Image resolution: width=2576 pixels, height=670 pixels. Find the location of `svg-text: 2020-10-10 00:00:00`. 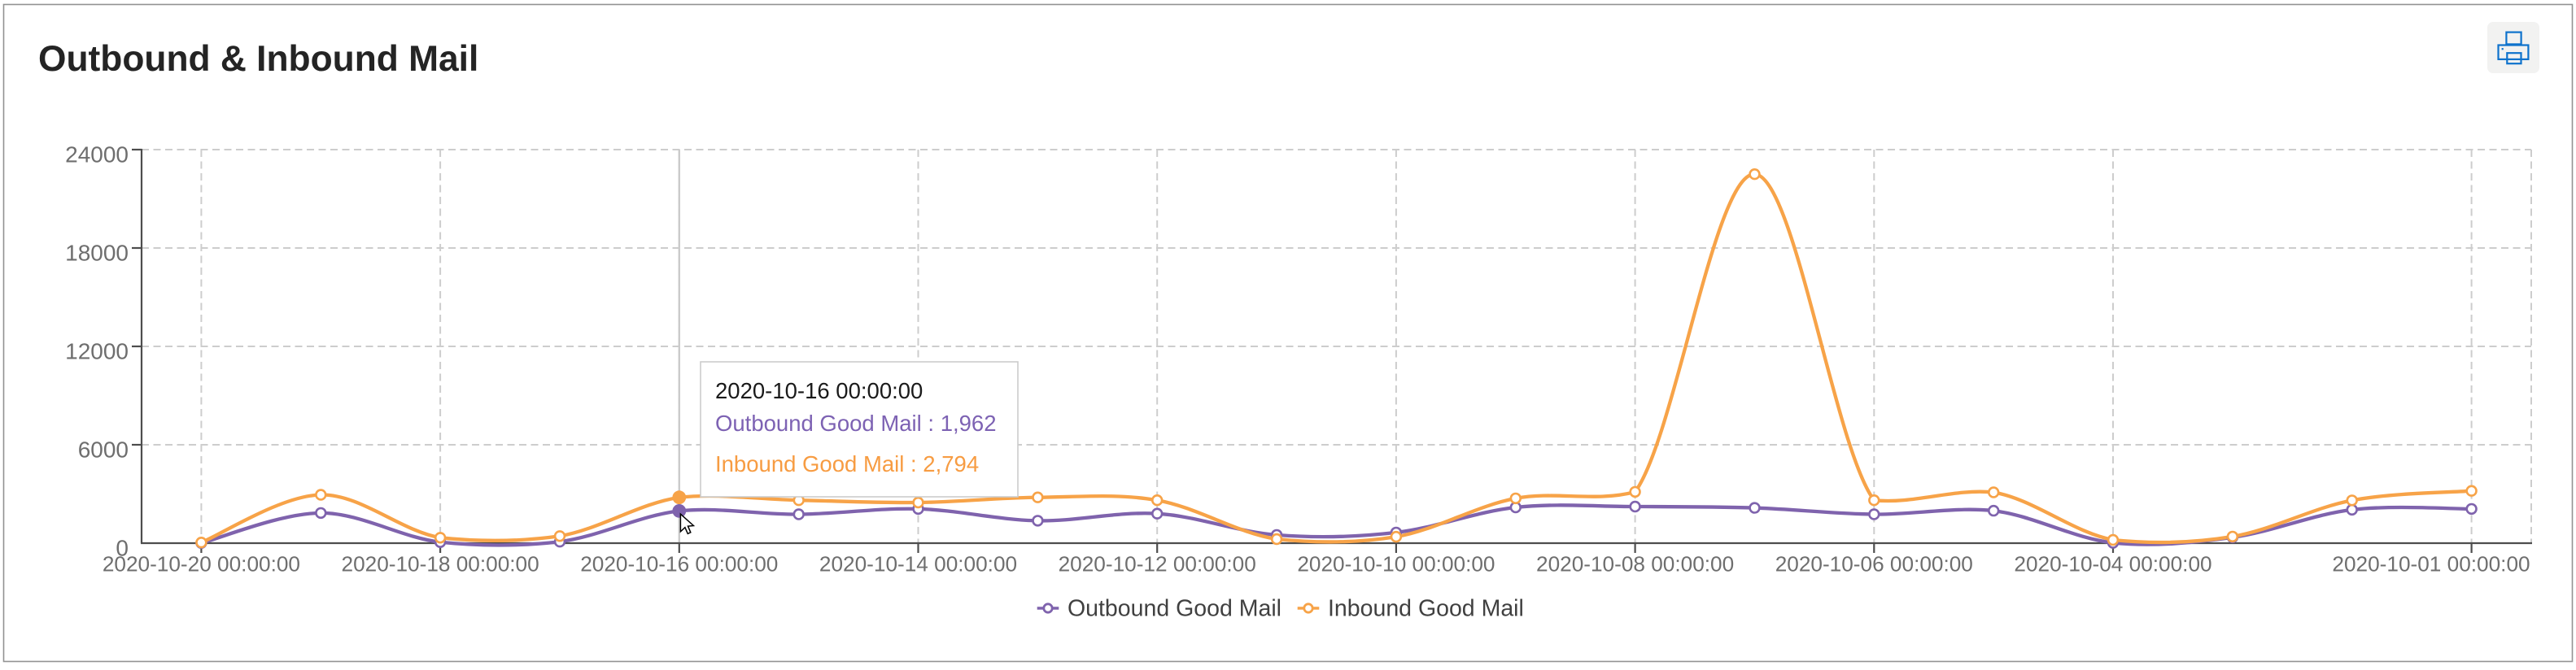

svg-text: 2020-10-10 00:00:00 is located at coordinates (1396, 564).